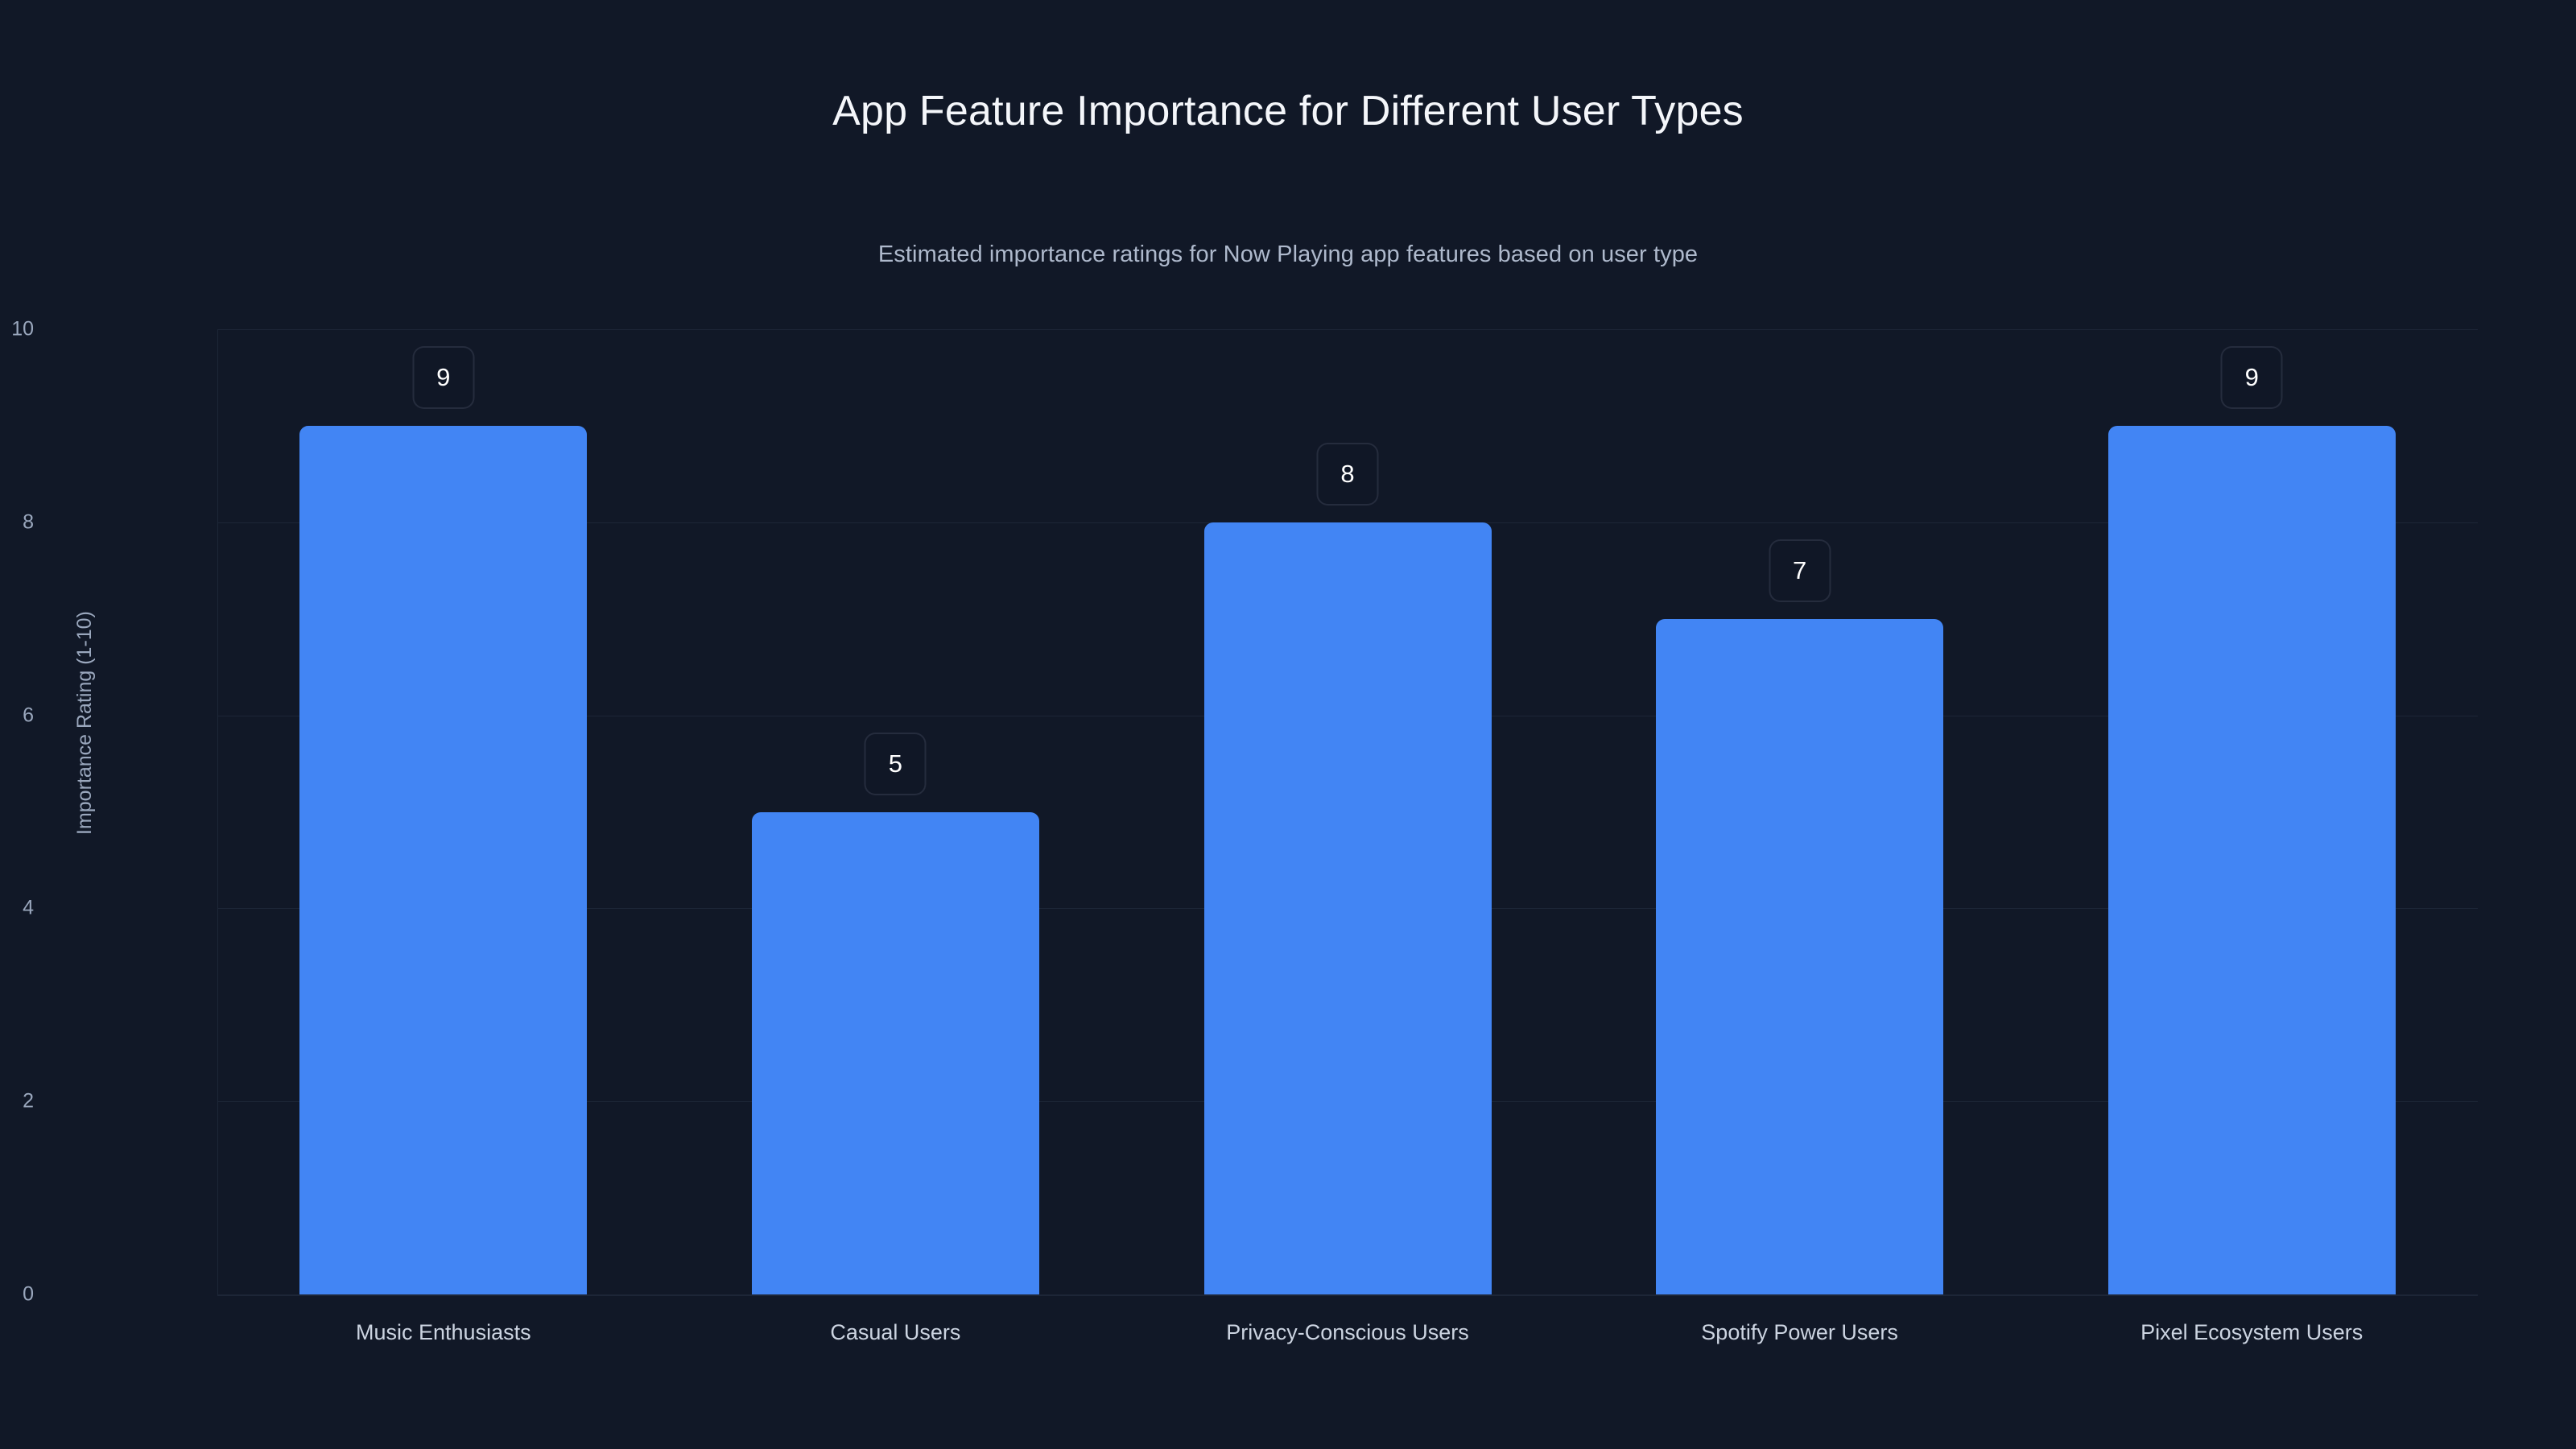 The image size is (2576, 1449). What do you see at coordinates (28, 1101) in the screenshot?
I see `y-tick-label-2: 2` at bounding box center [28, 1101].